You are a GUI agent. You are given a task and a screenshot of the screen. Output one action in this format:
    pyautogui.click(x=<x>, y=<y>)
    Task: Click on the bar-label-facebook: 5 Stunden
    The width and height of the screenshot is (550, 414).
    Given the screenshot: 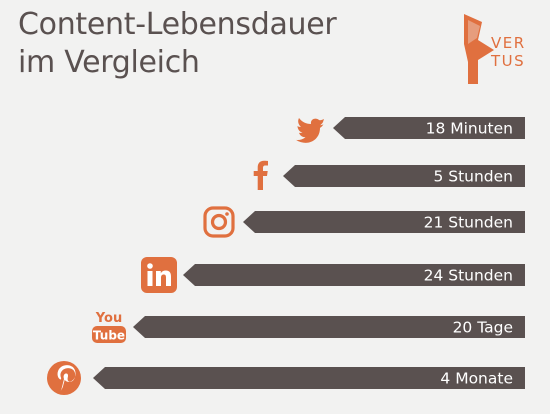 What is the action you would take?
    pyautogui.click(x=473, y=177)
    